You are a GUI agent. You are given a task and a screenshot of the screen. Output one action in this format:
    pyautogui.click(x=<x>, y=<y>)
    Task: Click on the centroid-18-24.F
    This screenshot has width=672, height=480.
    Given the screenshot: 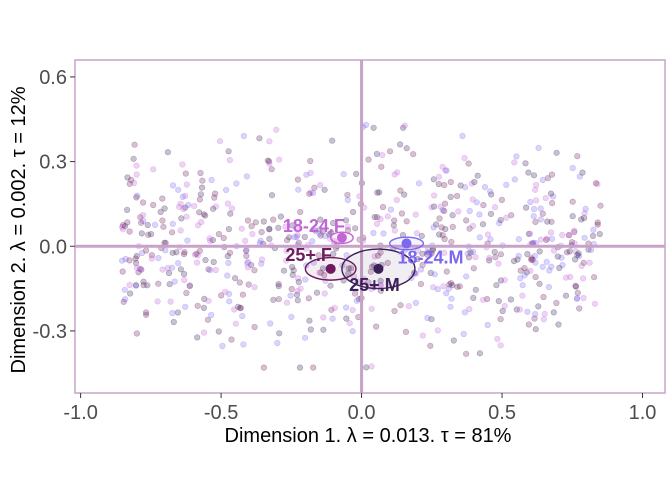 What is the action you would take?
    pyautogui.click(x=341, y=237)
    